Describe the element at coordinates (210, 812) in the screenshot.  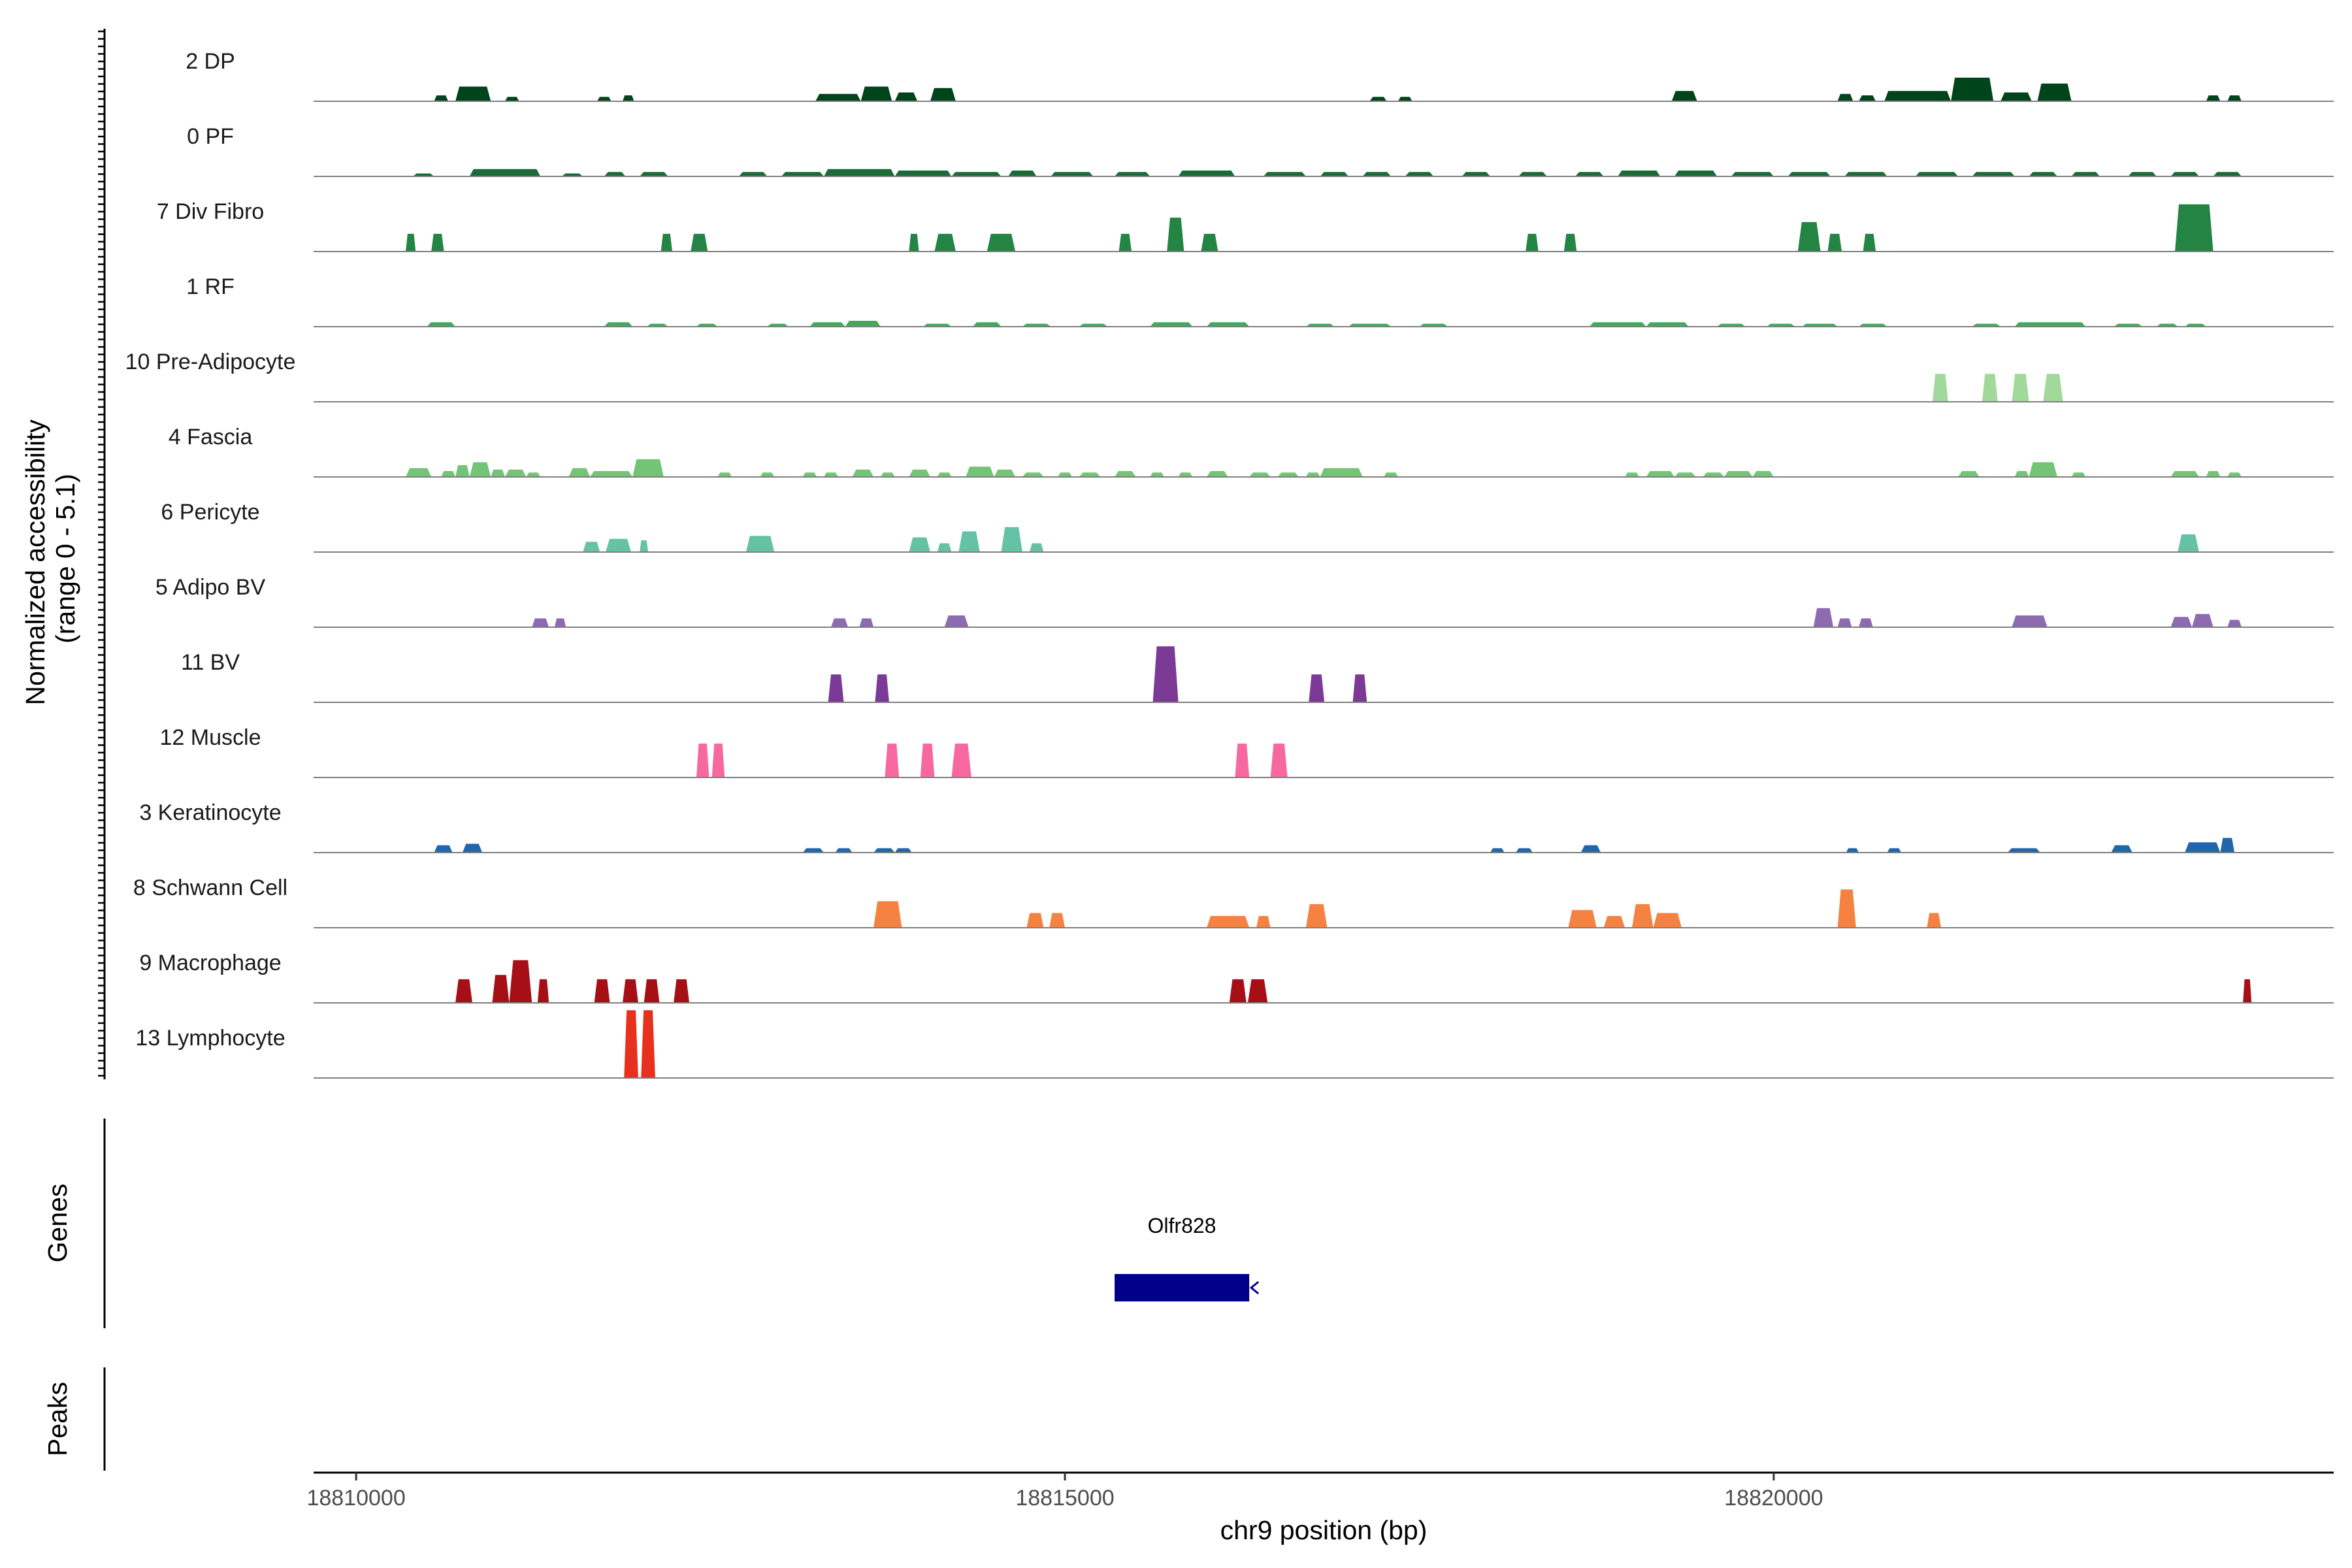
I see `track-label: 3 Keratinocyte` at that location.